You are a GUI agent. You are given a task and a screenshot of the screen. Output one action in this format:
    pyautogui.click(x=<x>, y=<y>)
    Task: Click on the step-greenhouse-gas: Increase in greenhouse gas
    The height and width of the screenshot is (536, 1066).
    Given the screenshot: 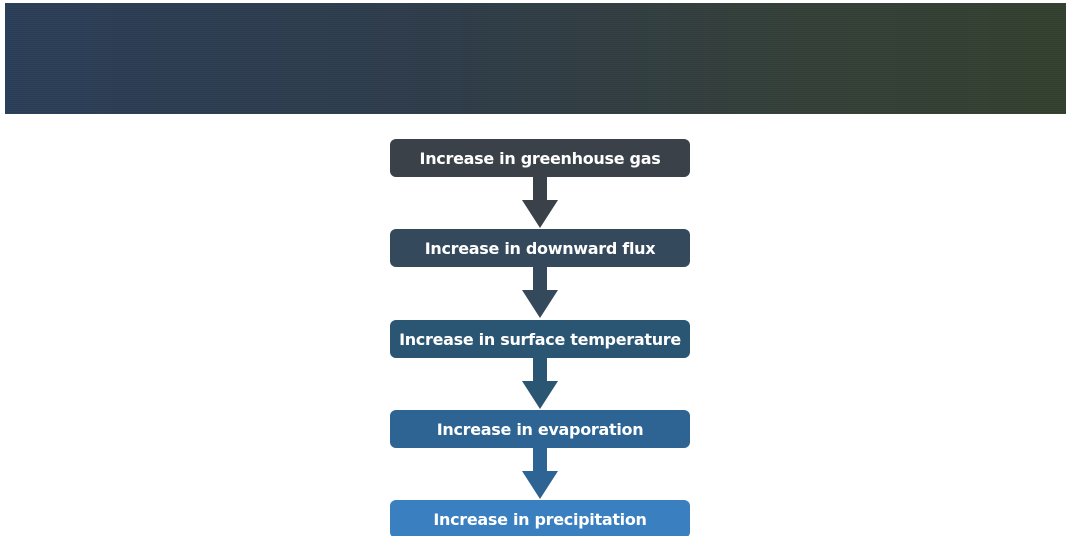 What is the action you would take?
    pyautogui.click(x=540, y=158)
    